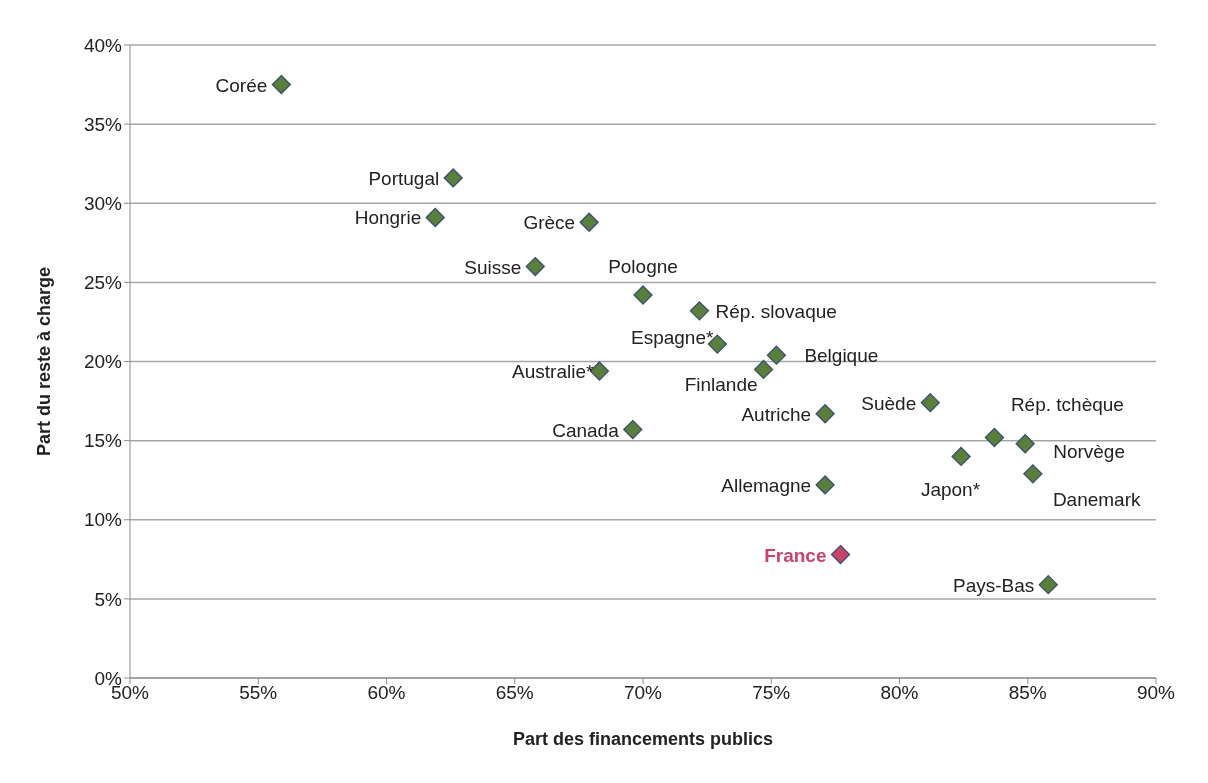 Image resolution: width=1208 pixels, height=783 pixels. I want to click on annotation: Hongrie, so click(388, 218).